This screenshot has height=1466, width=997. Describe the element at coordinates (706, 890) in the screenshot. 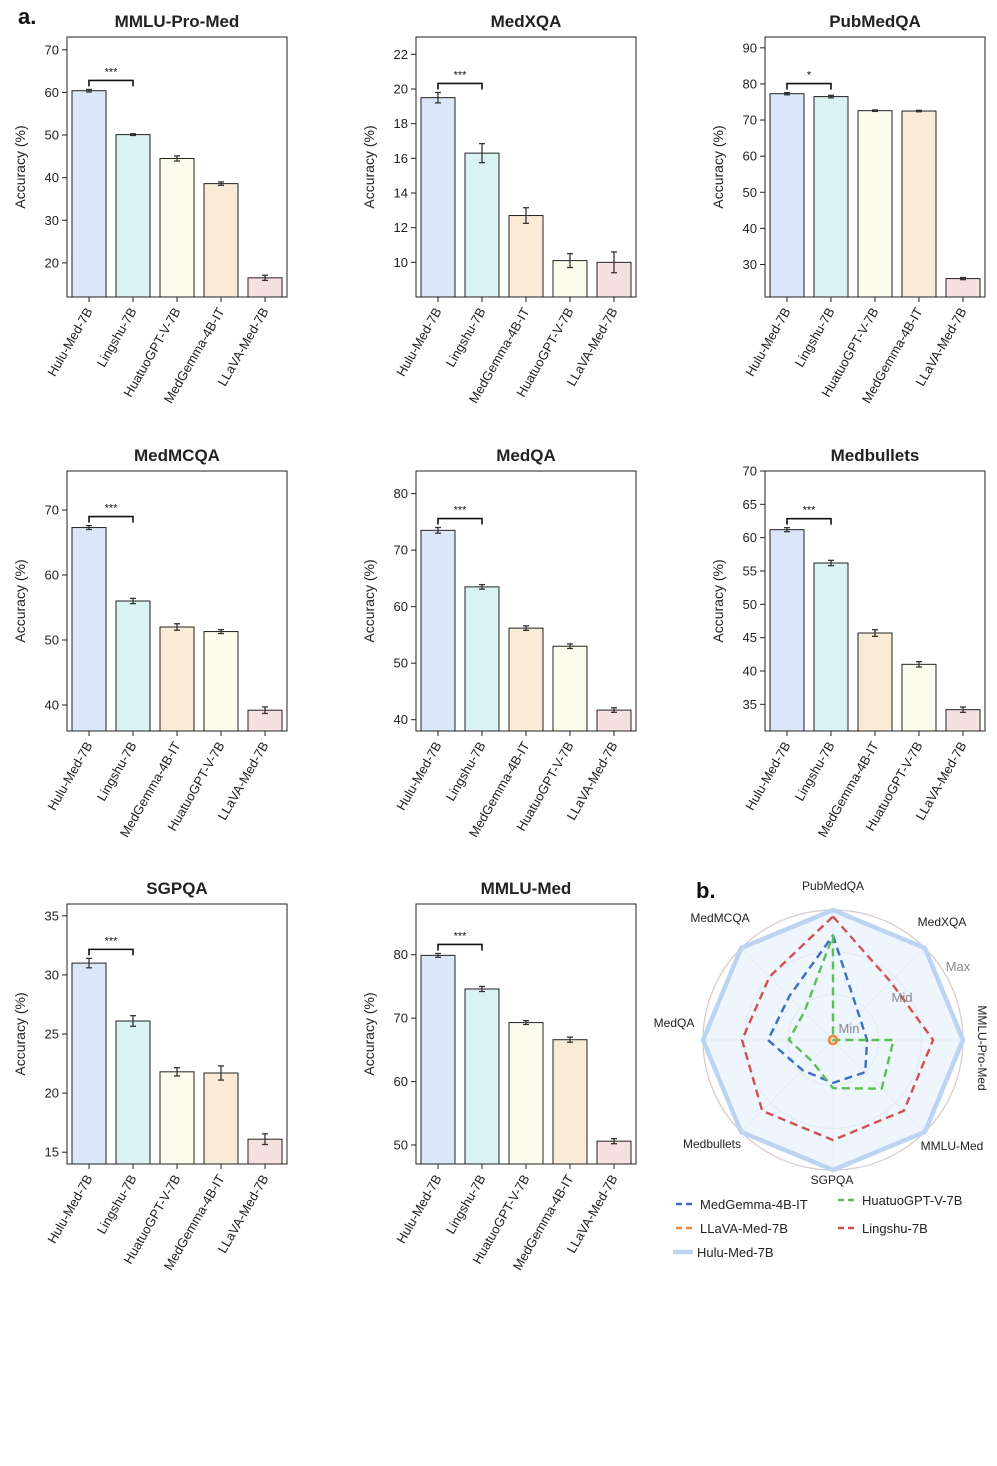

I see `panel-label-b: b.` at that location.